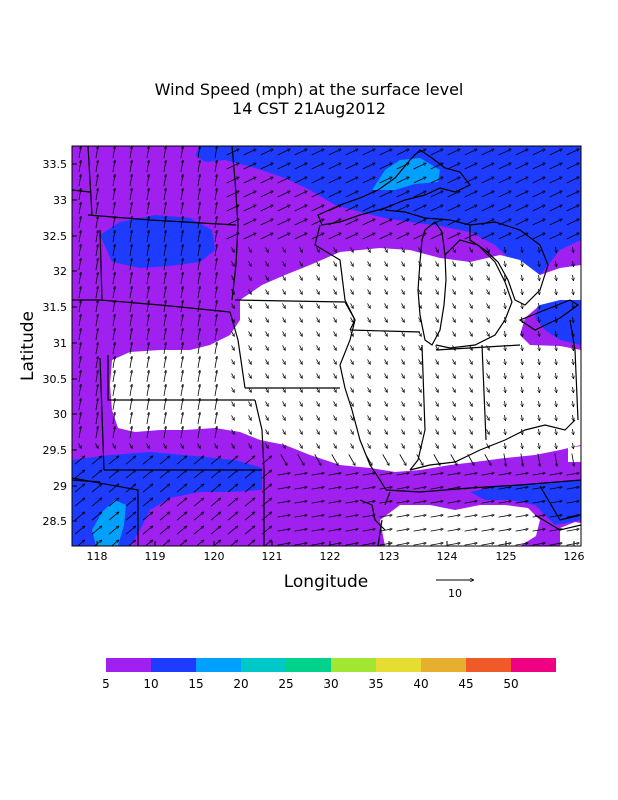  Describe the element at coordinates (308, 665) in the screenshot. I see `colorbar-swatch` at that location.